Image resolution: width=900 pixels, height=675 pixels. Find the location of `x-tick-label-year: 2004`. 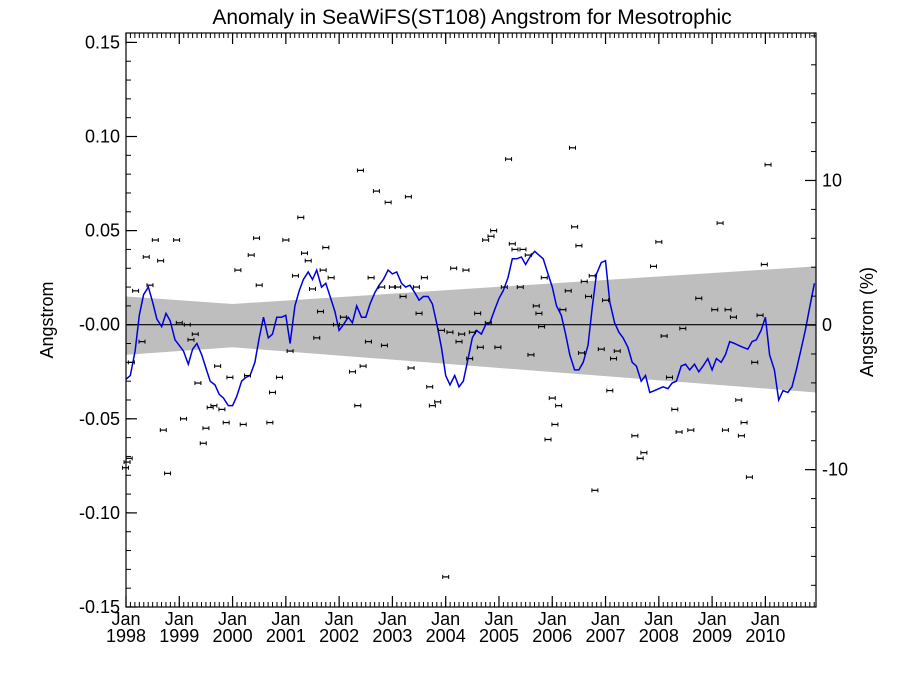

x-tick-label-year: 2004 is located at coordinates (446, 636).